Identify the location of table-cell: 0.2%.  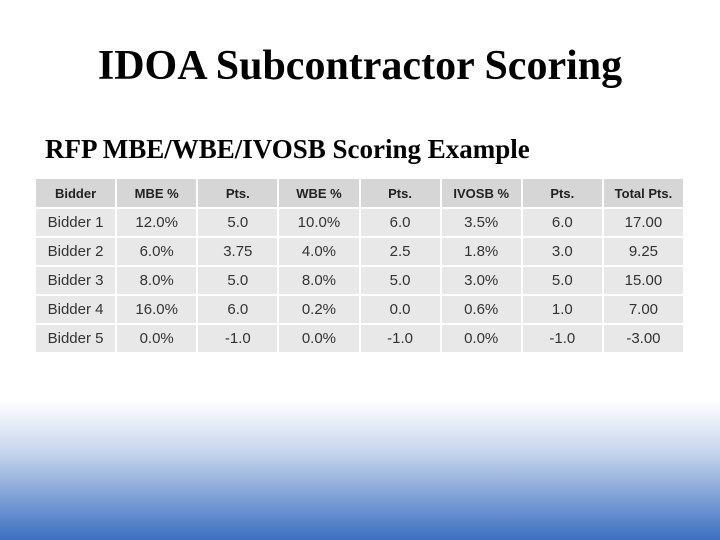
(319, 309).